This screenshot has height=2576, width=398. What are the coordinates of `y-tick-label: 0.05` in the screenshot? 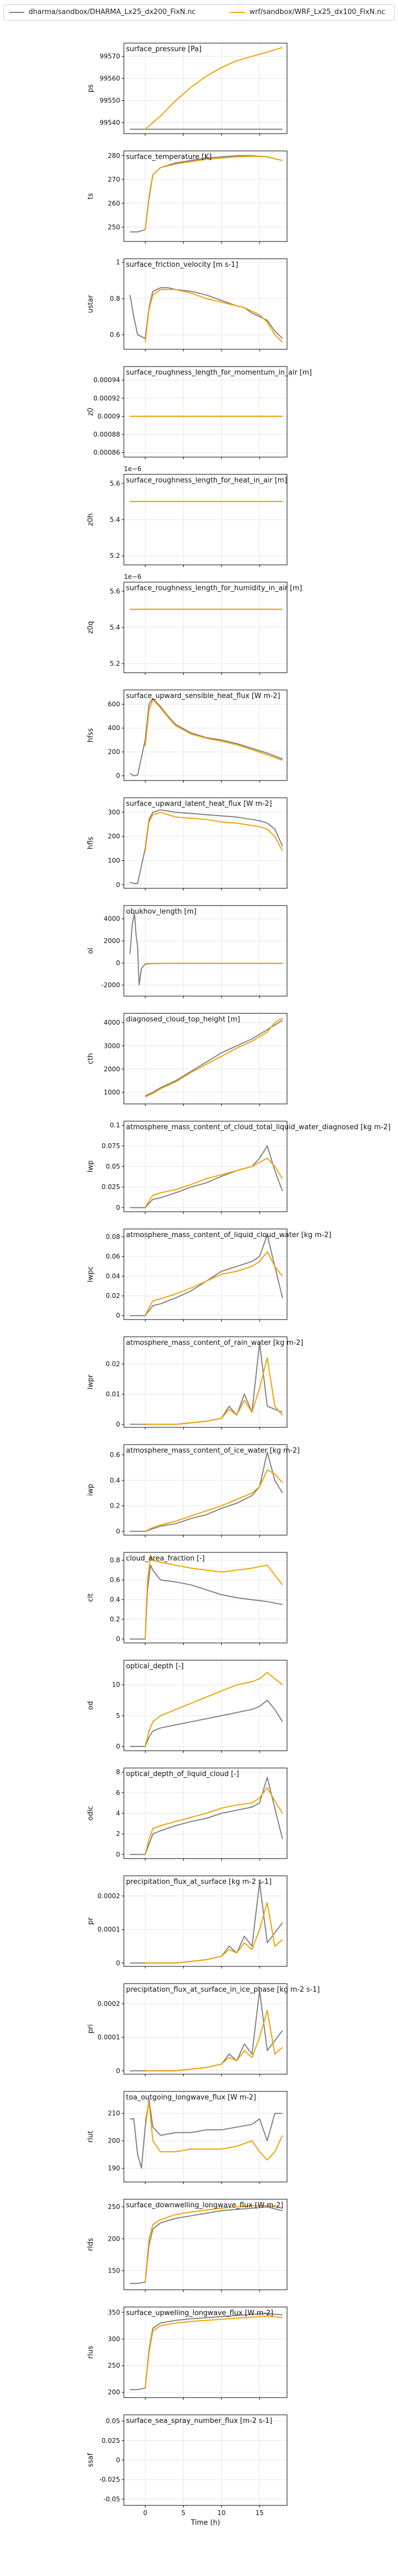 It's located at (113, 2421).